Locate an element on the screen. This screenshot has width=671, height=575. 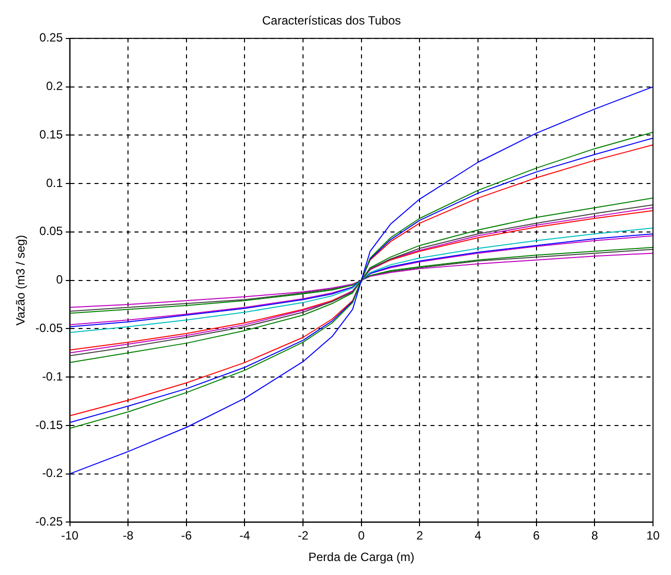
y-tick-label: 0.05 is located at coordinates (51, 231).